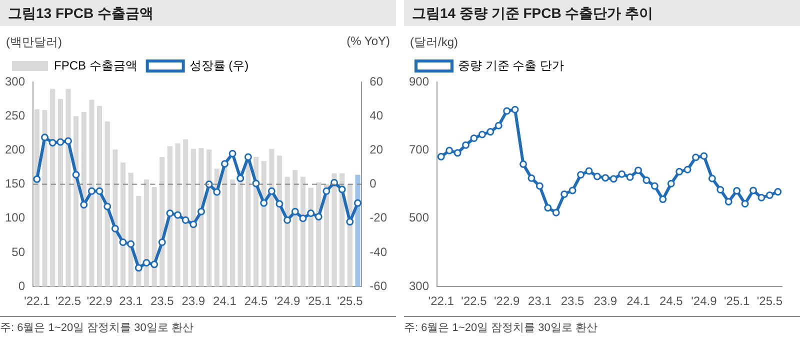 The height and width of the screenshot is (348, 800). I want to click on x-tick-label: 23.9, so click(194, 301).